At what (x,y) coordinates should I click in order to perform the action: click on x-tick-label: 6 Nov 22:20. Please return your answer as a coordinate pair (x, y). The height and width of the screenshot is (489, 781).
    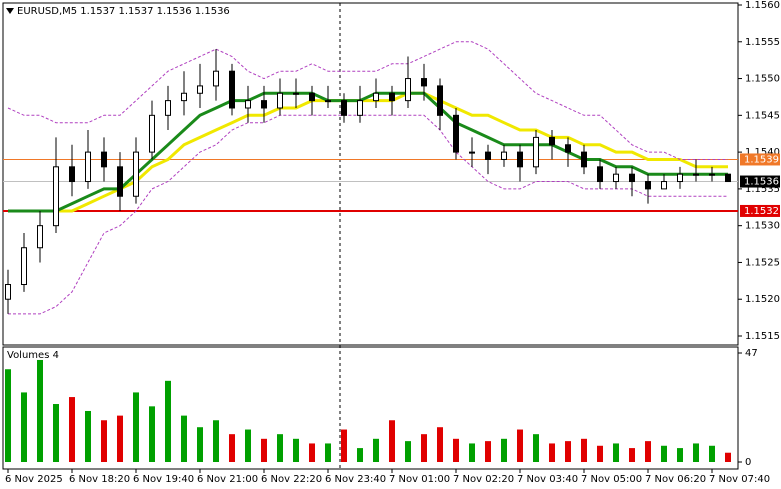
    Looking at the image, I should click on (291, 479).